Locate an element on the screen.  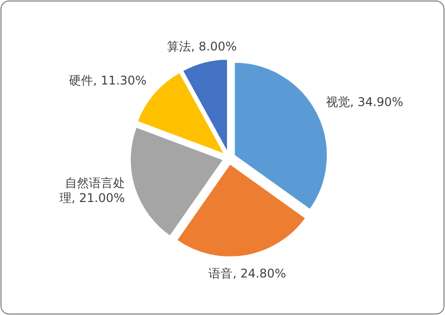
slice-label: 硬件, 11.30% is located at coordinates (108, 81).